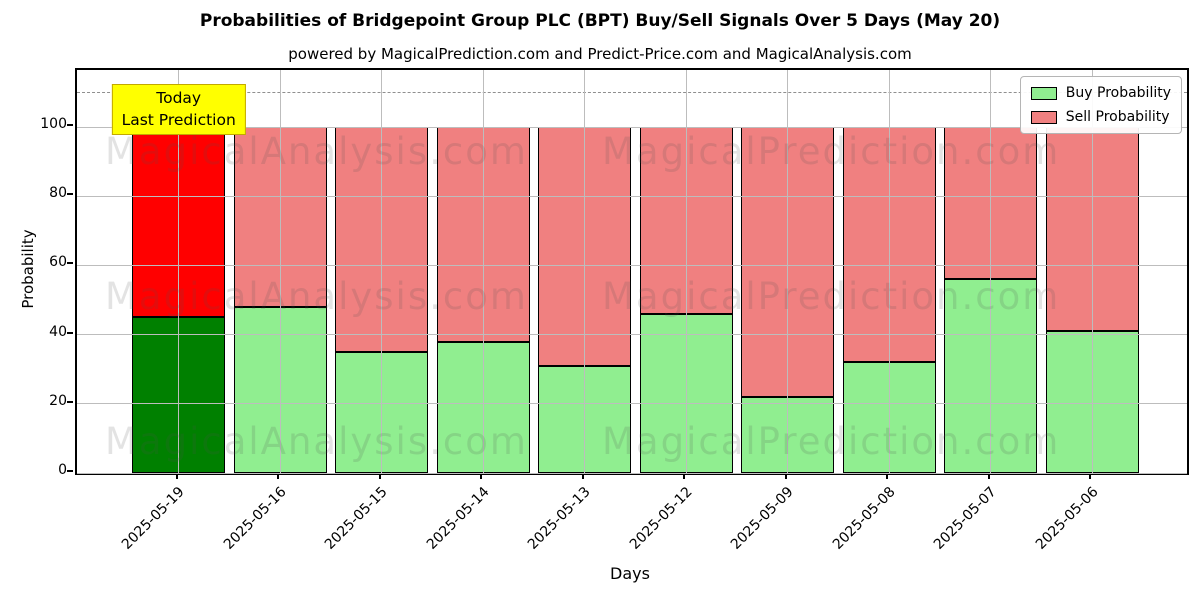 The image size is (1200, 600). I want to click on x-axis-label: Days, so click(630, 573).